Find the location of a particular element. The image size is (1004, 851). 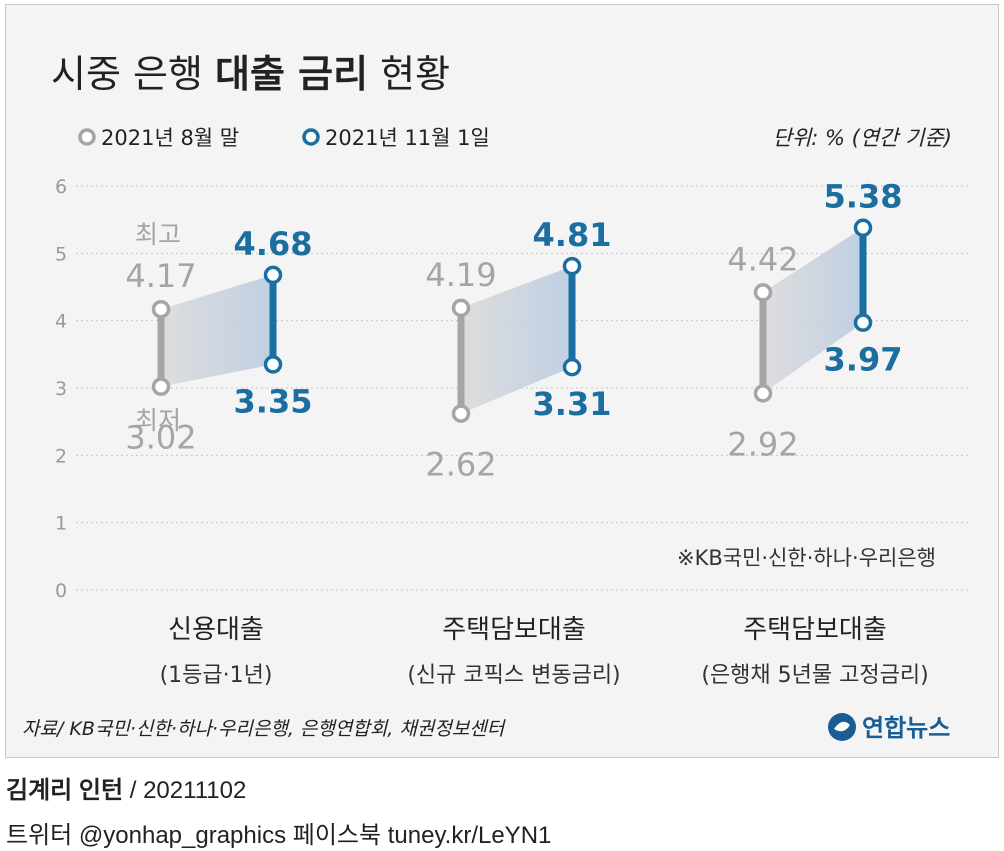

high-value-label: 4.81 is located at coordinates (572, 235).